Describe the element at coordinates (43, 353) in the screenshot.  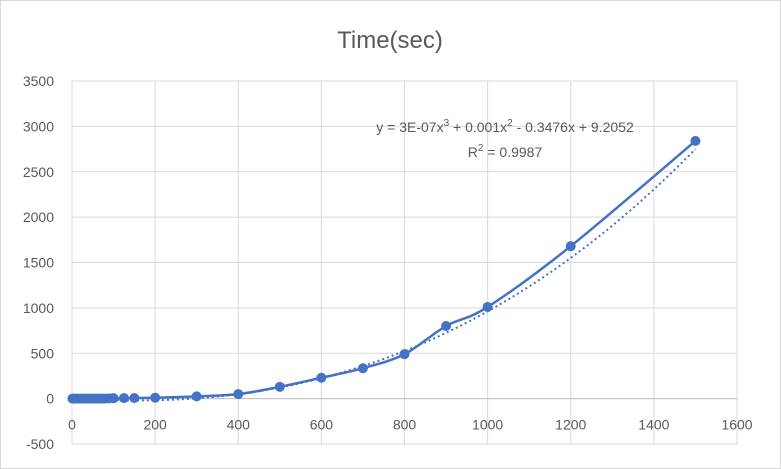
I see `y-tick-label: 500` at that location.